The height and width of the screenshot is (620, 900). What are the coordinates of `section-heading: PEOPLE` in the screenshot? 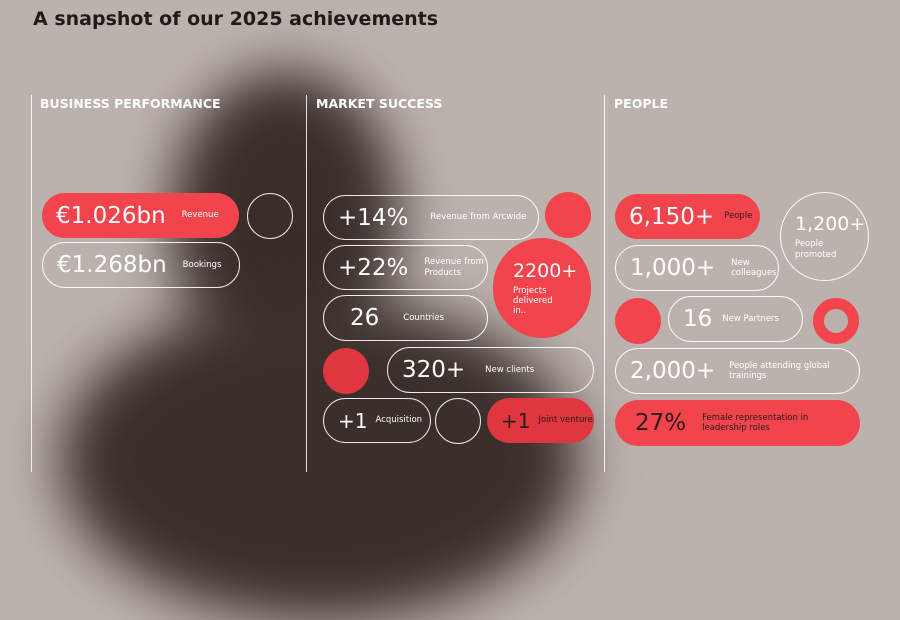 It's located at (641, 103).